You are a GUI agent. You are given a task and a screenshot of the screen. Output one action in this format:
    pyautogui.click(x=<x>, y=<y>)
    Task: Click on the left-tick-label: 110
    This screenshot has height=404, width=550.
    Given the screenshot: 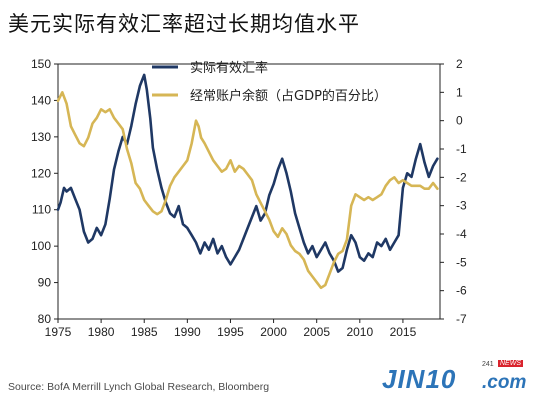 What is the action you would take?
    pyautogui.click(x=41, y=210)
    